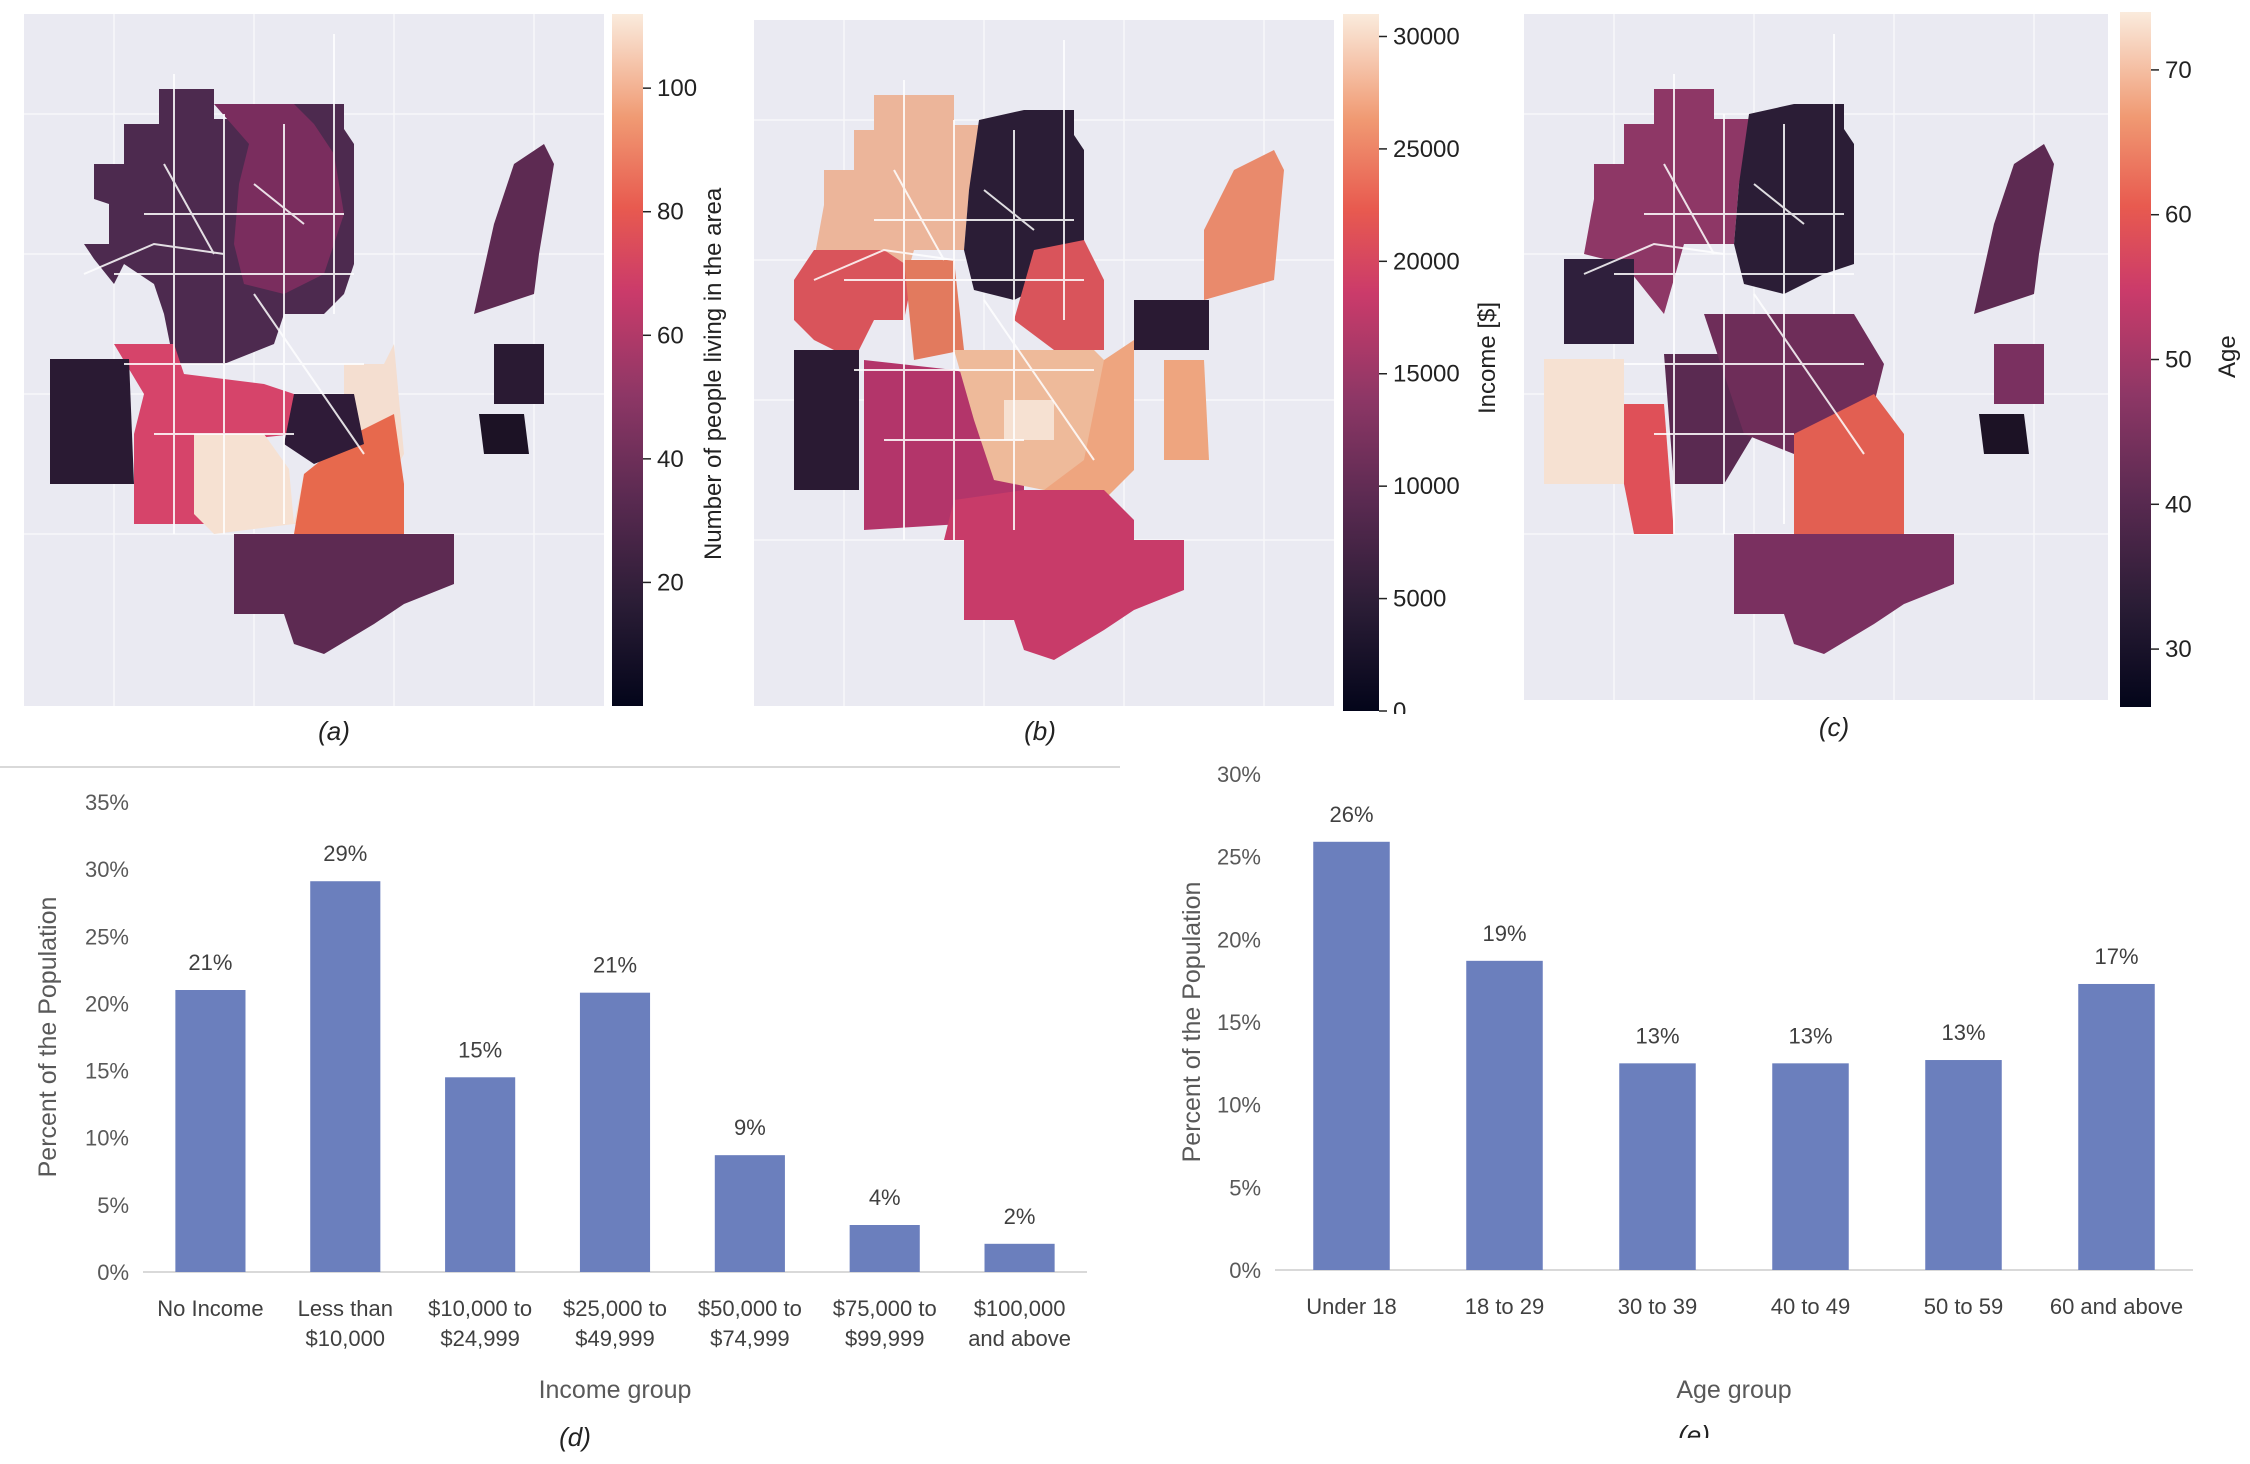 The height and width of the screenshot is (1464, 2250). What do you see at coordinates (1020, 1308) in the screenshot?
I see `category-label: $100,000` at bounding box center [1020, 1308].